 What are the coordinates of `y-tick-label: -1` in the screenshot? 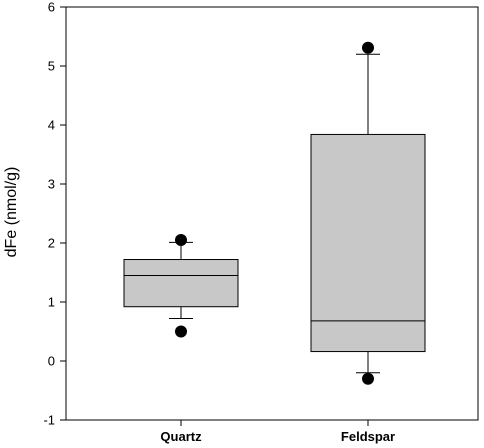 It's located at (49, 420).